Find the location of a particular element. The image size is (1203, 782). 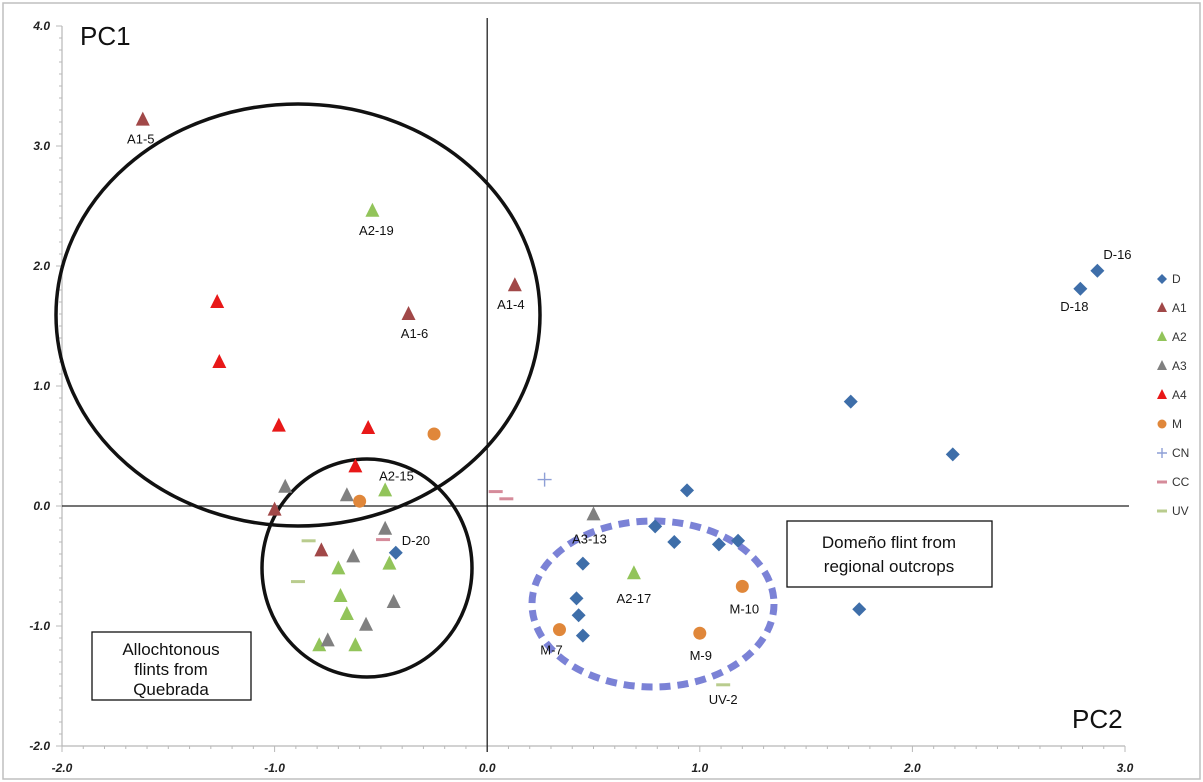

x-tick-label: -2.0 is located at coordinates (62, 768).